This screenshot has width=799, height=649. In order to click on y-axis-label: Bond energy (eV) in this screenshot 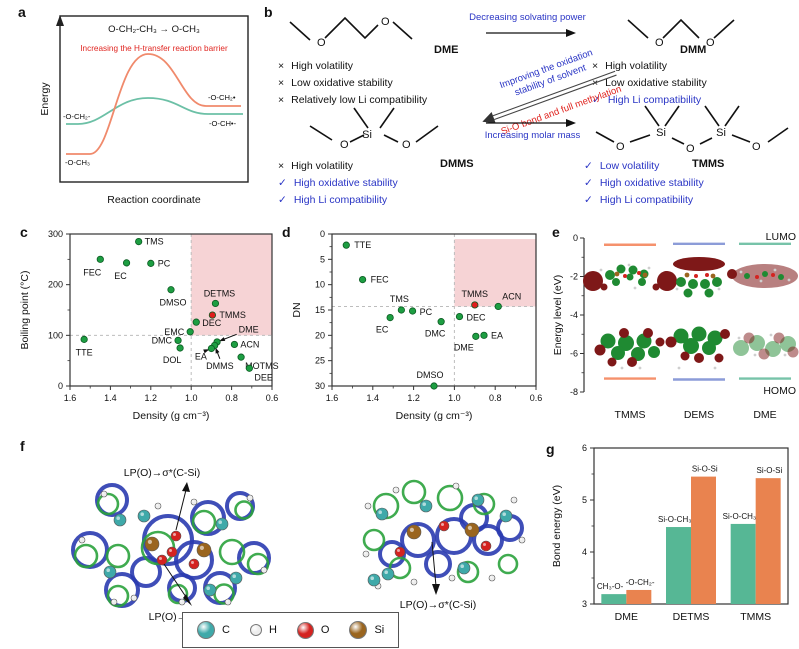, I will do `click(557, 526)`.